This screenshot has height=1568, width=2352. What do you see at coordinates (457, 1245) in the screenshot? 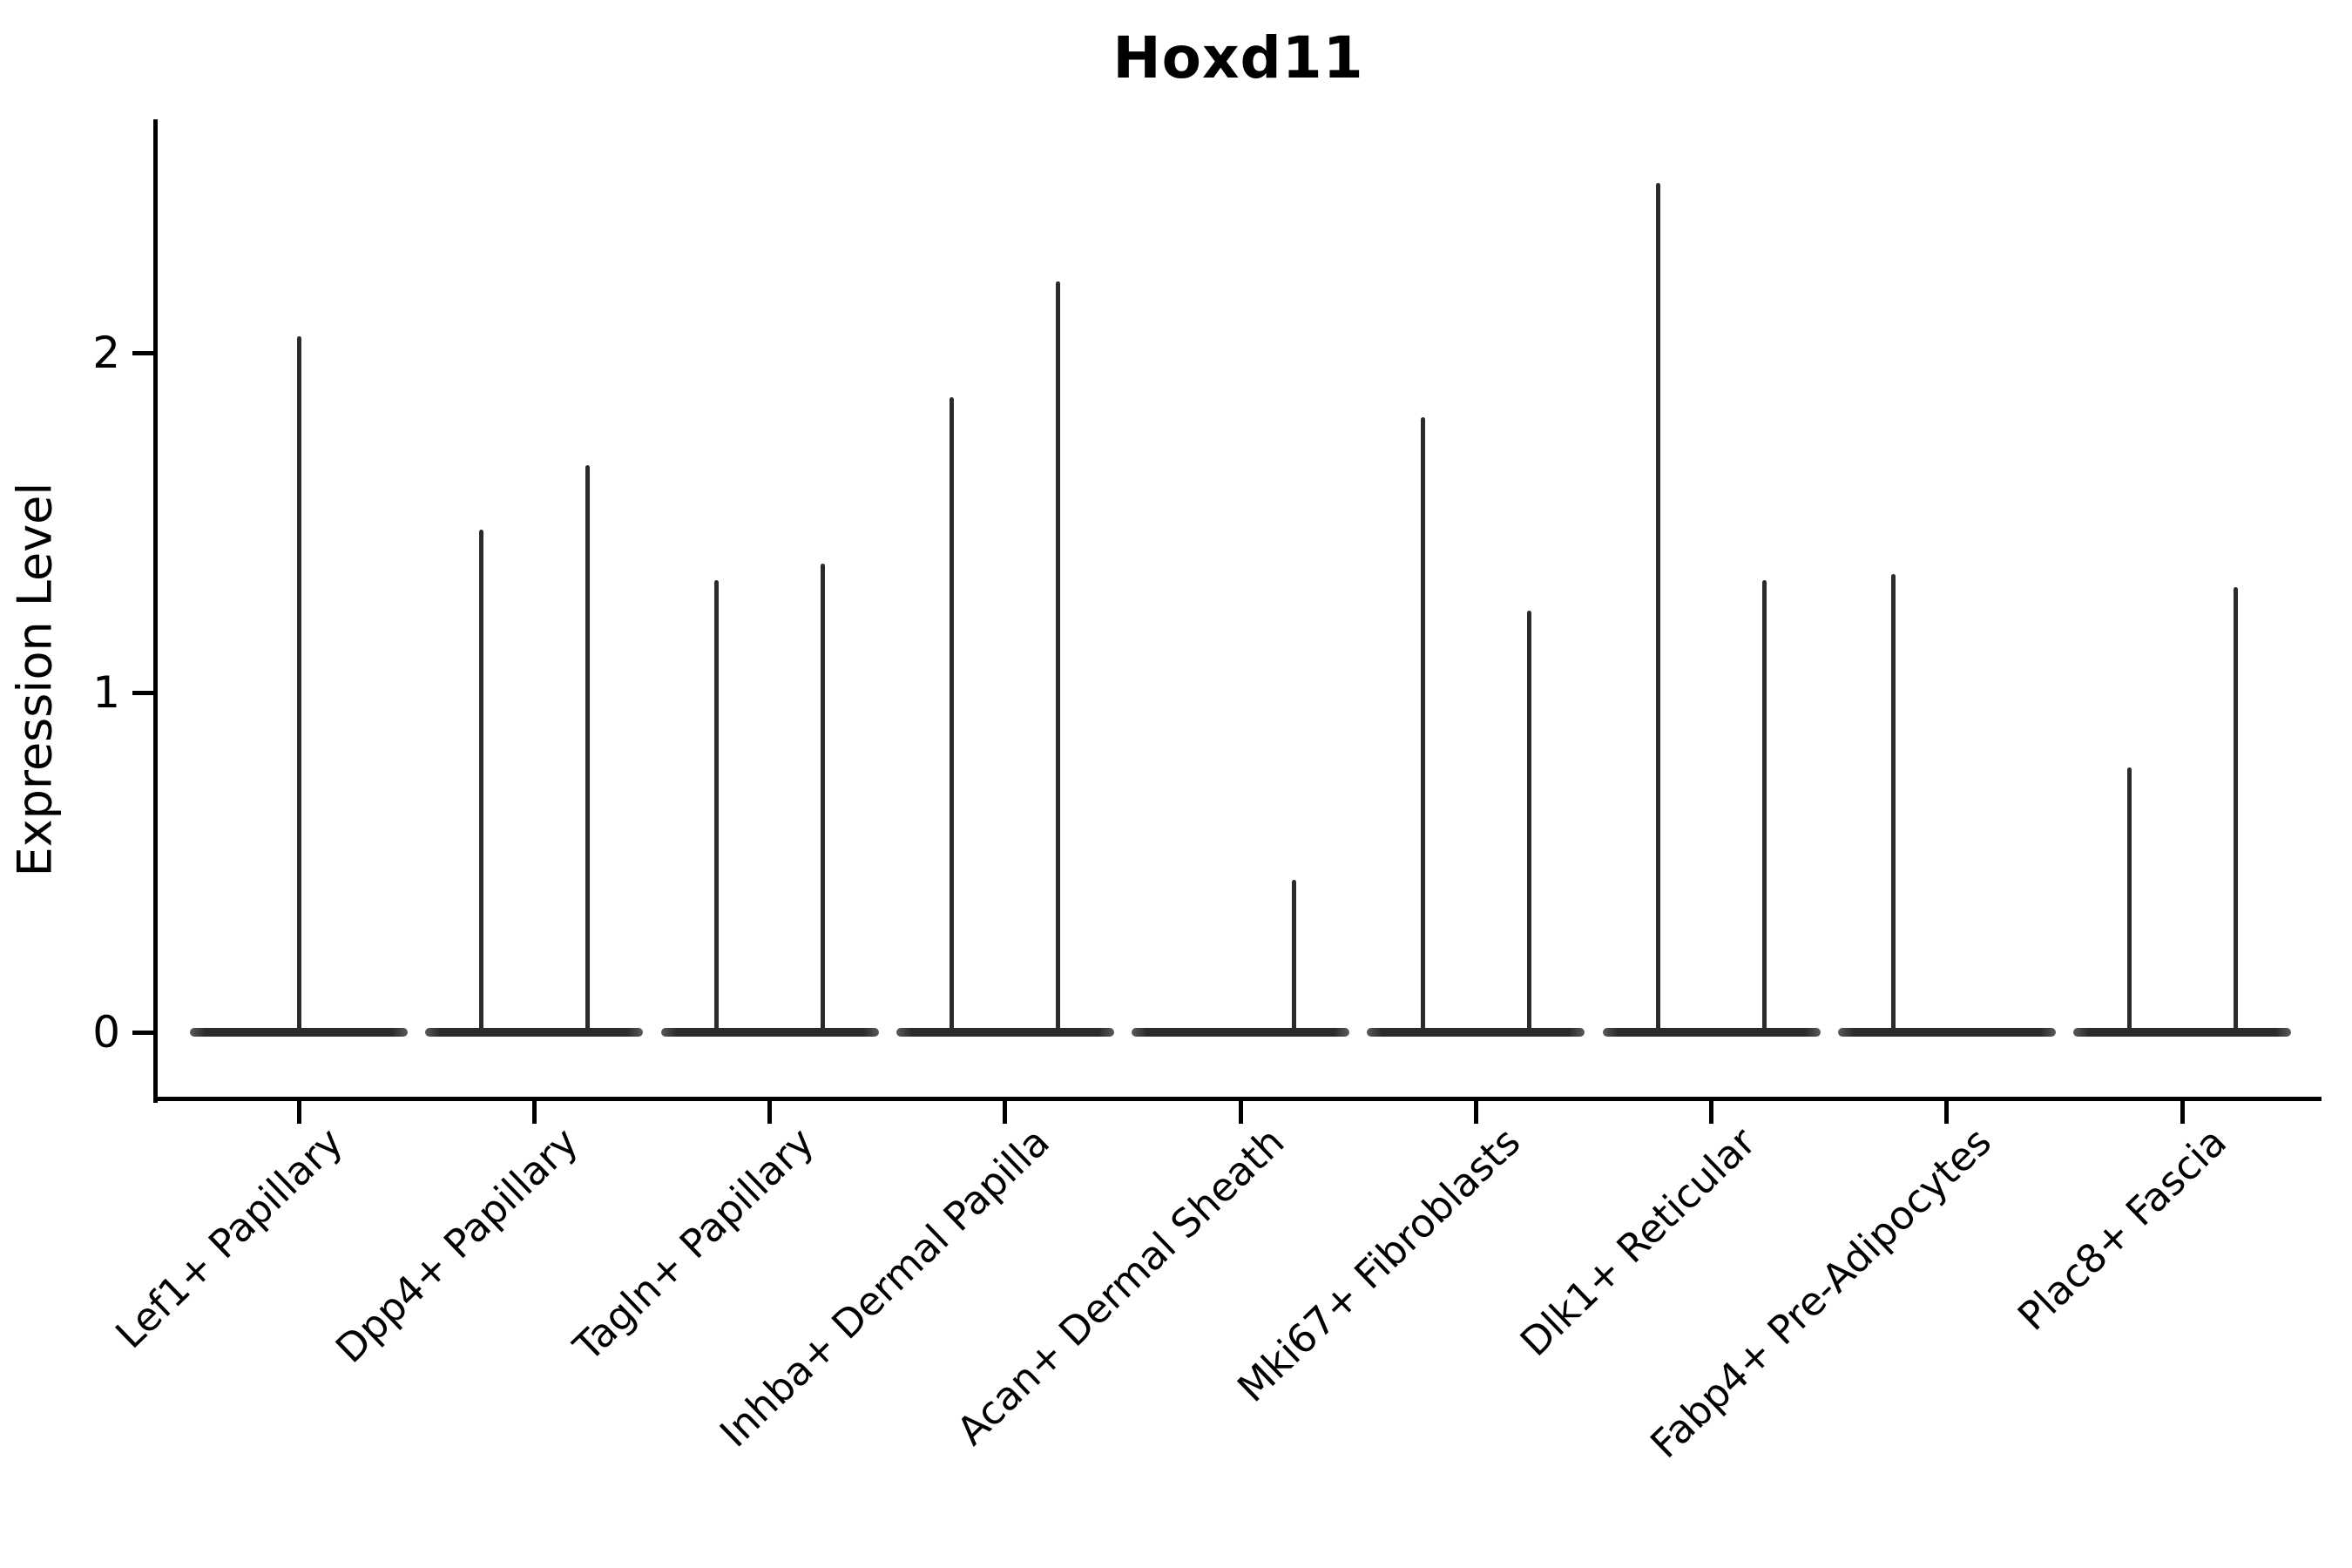
I see `x-tick-label: Dpp4+ Papillary` at bounding box center [457, 1245].